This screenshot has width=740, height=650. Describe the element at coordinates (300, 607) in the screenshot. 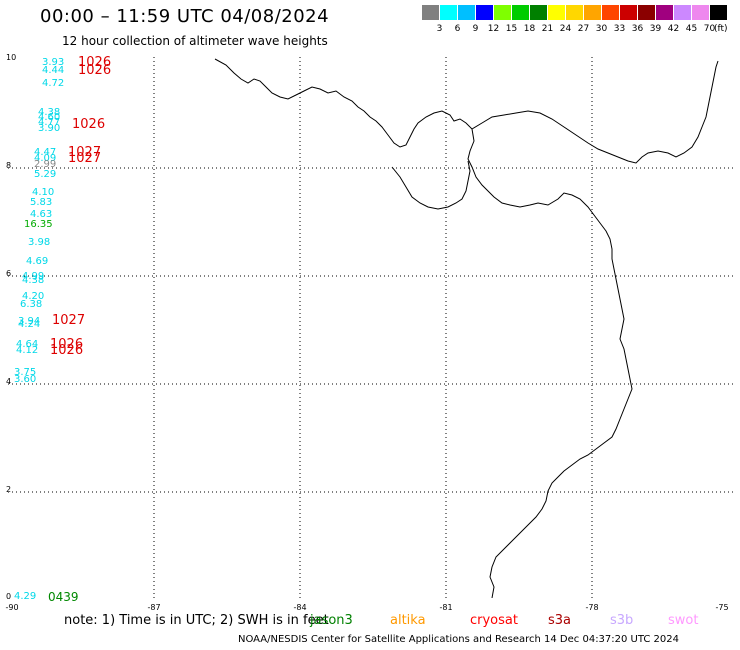

I see `x-axis-label: -84` at that location.